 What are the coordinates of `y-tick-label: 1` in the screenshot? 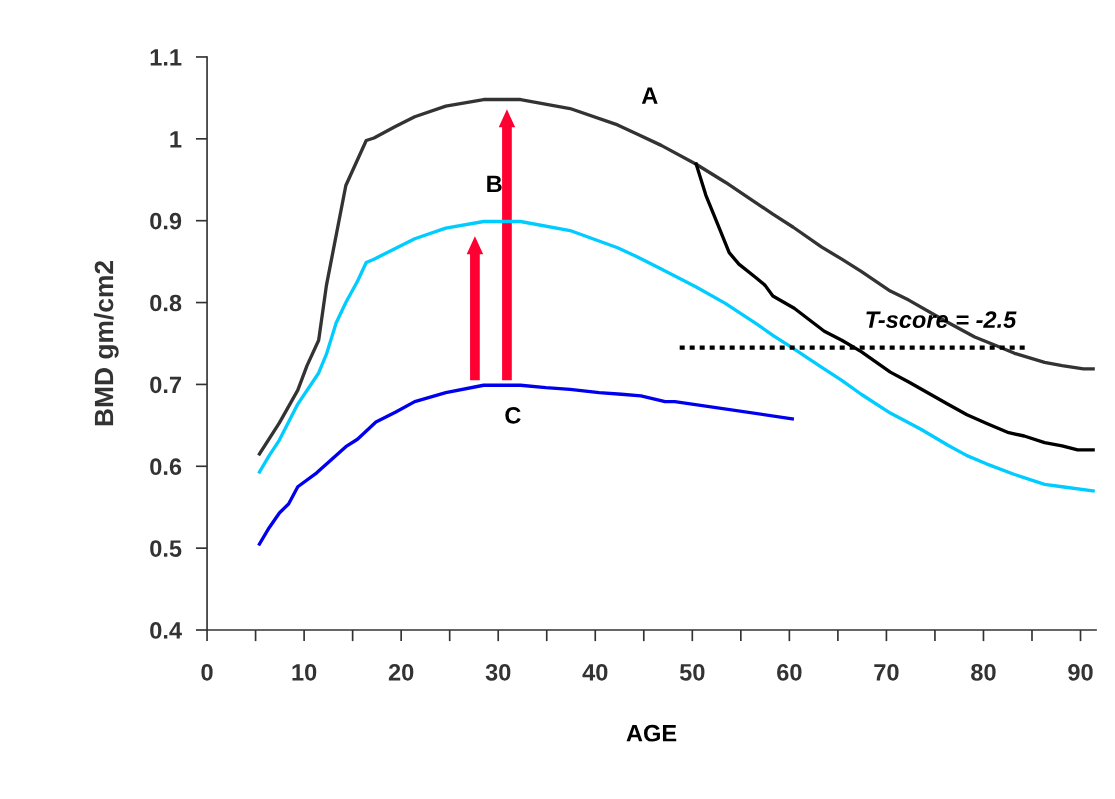 It's located at (176, 139).